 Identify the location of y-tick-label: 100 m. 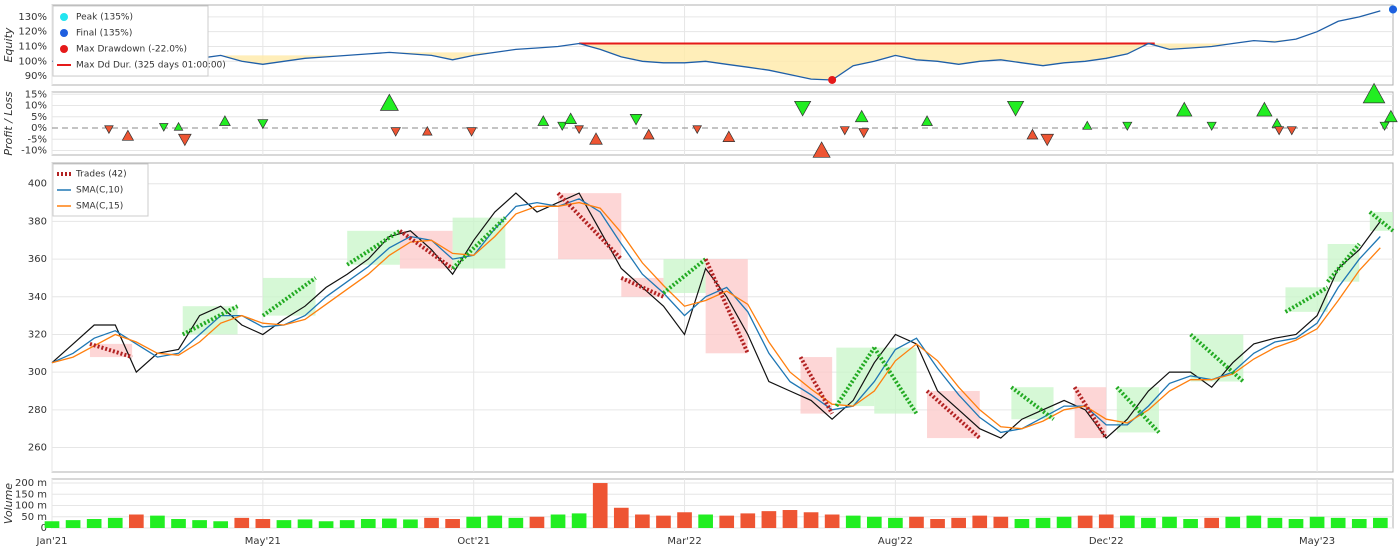
(31, 506).